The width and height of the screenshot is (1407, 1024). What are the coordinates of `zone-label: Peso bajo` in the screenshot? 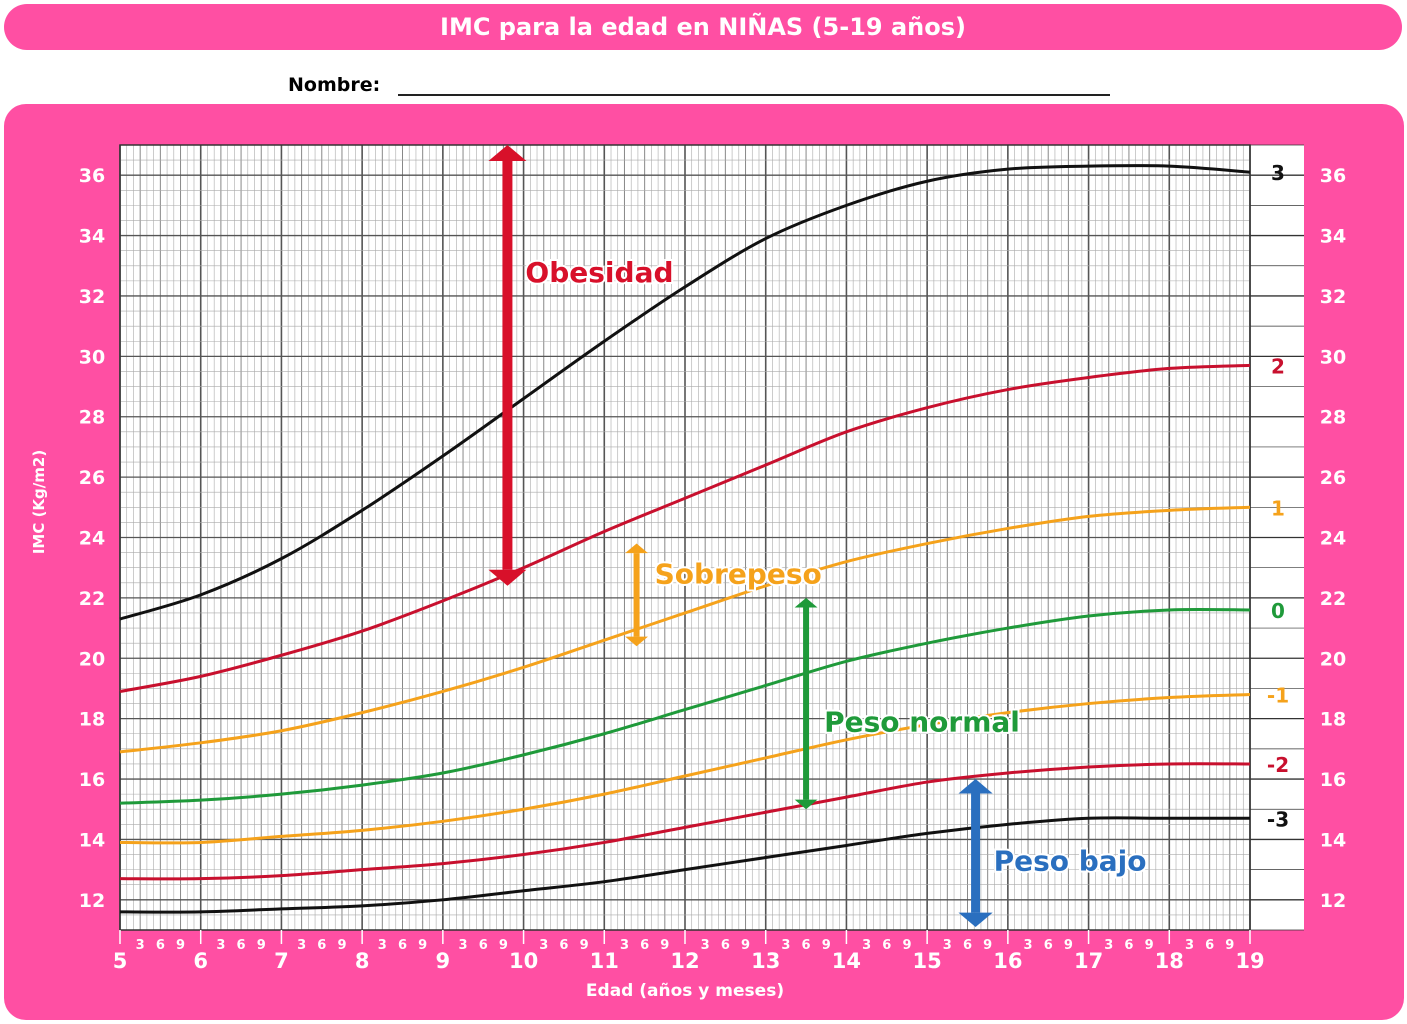 It's located at (1070, 861).